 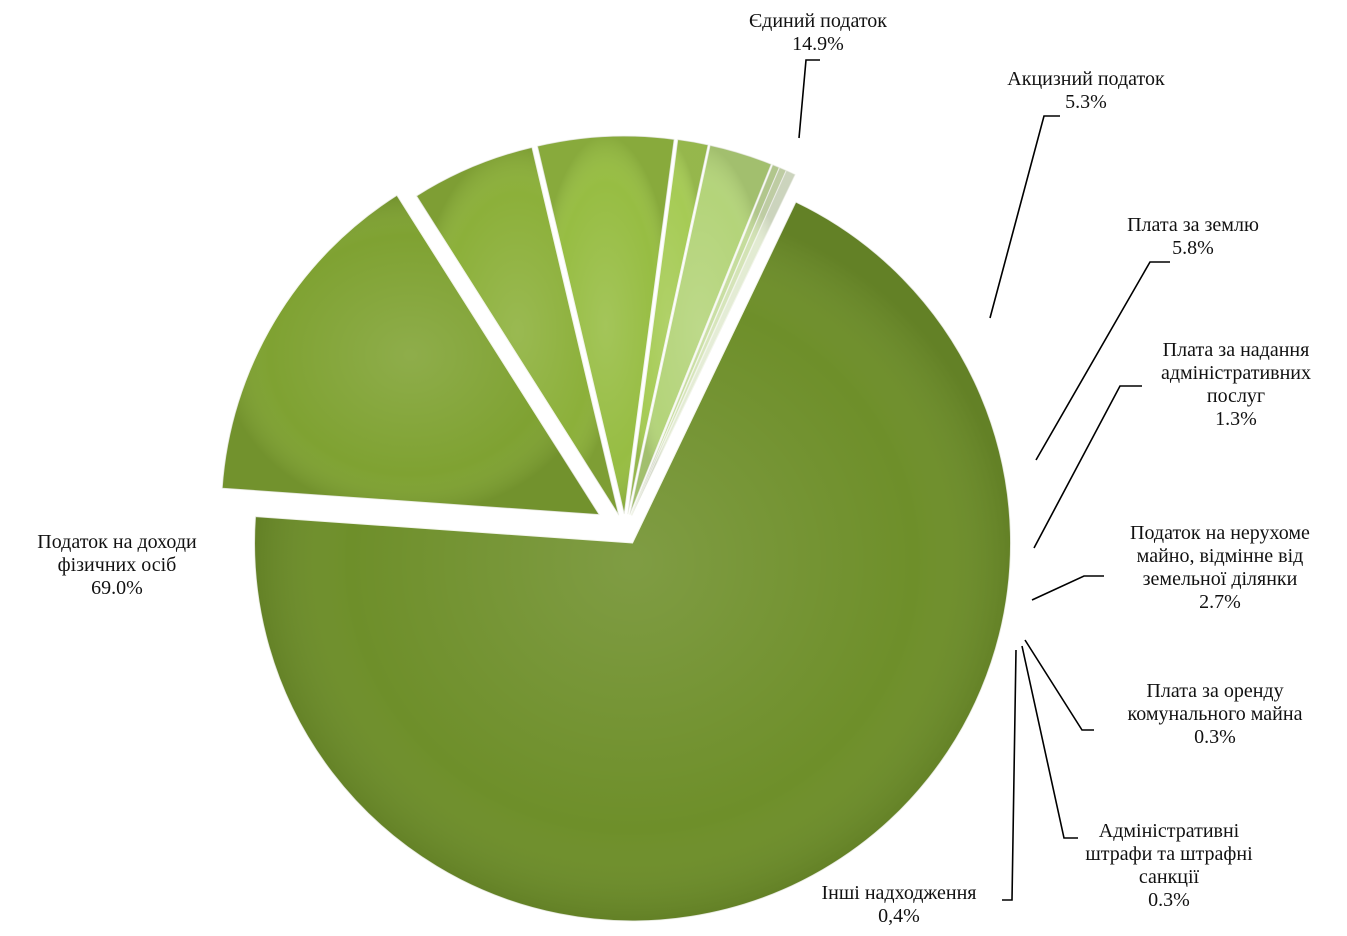 I want to click on data-label: Плата за землю 5.8%, so click(x=1193, y=237).